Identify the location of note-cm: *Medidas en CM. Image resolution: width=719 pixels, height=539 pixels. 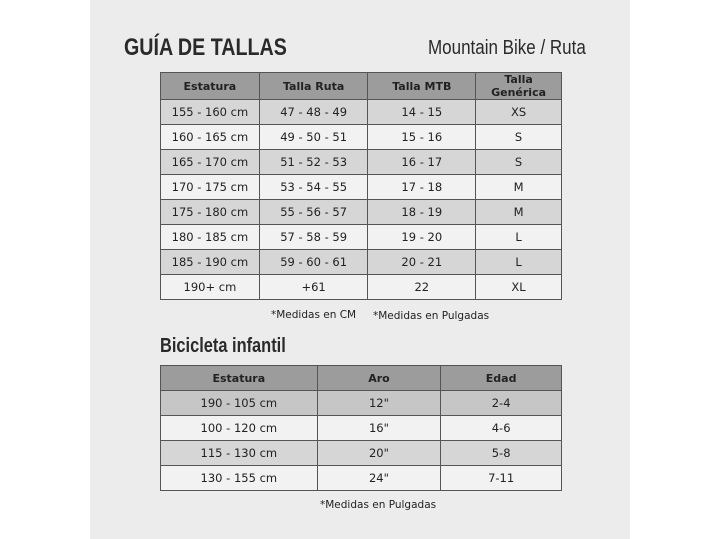
(314, 315).